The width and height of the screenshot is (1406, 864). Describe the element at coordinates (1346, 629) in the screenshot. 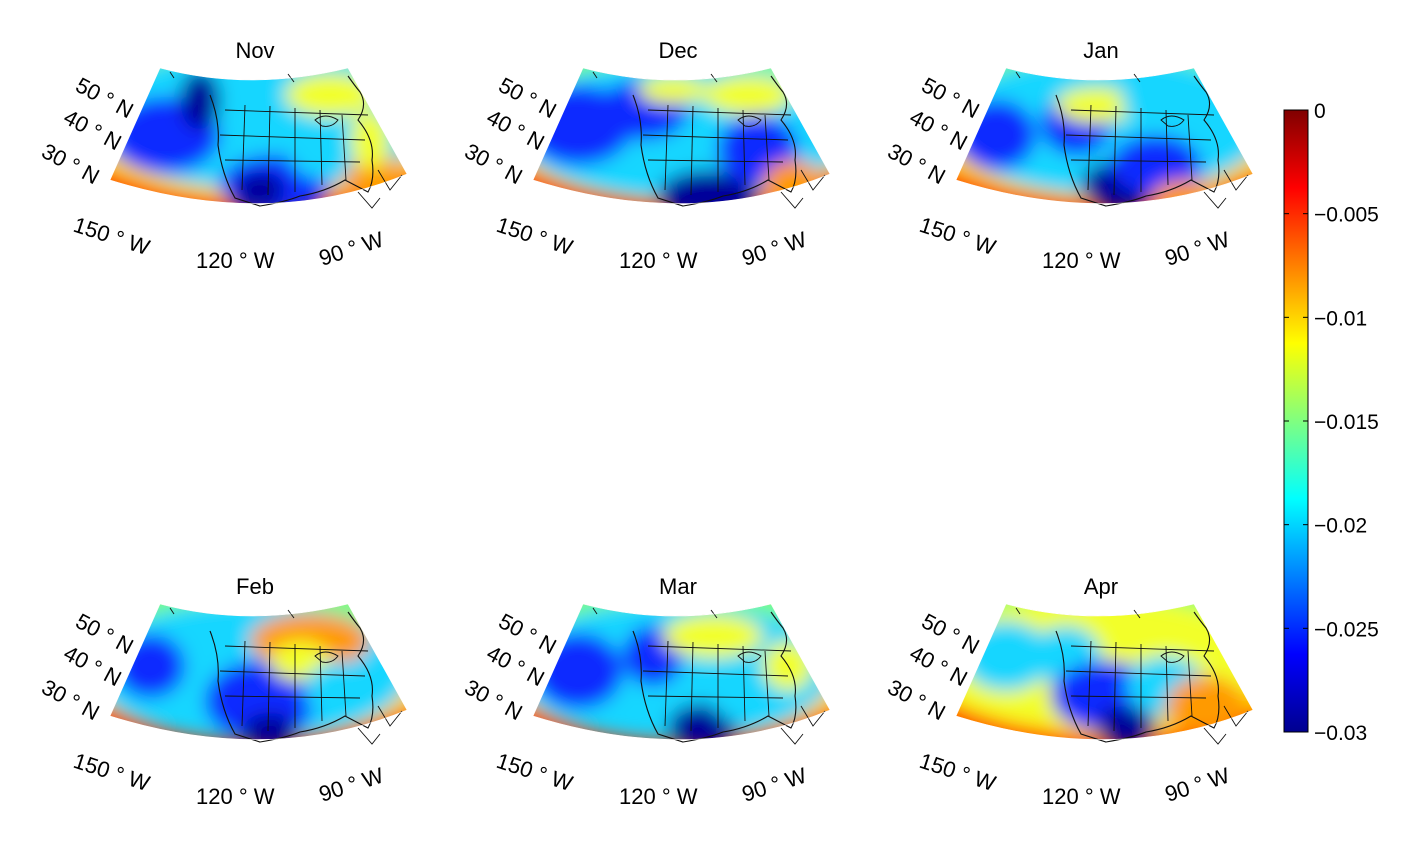

I see `colorbar-tick-label: −0.025` at that location.